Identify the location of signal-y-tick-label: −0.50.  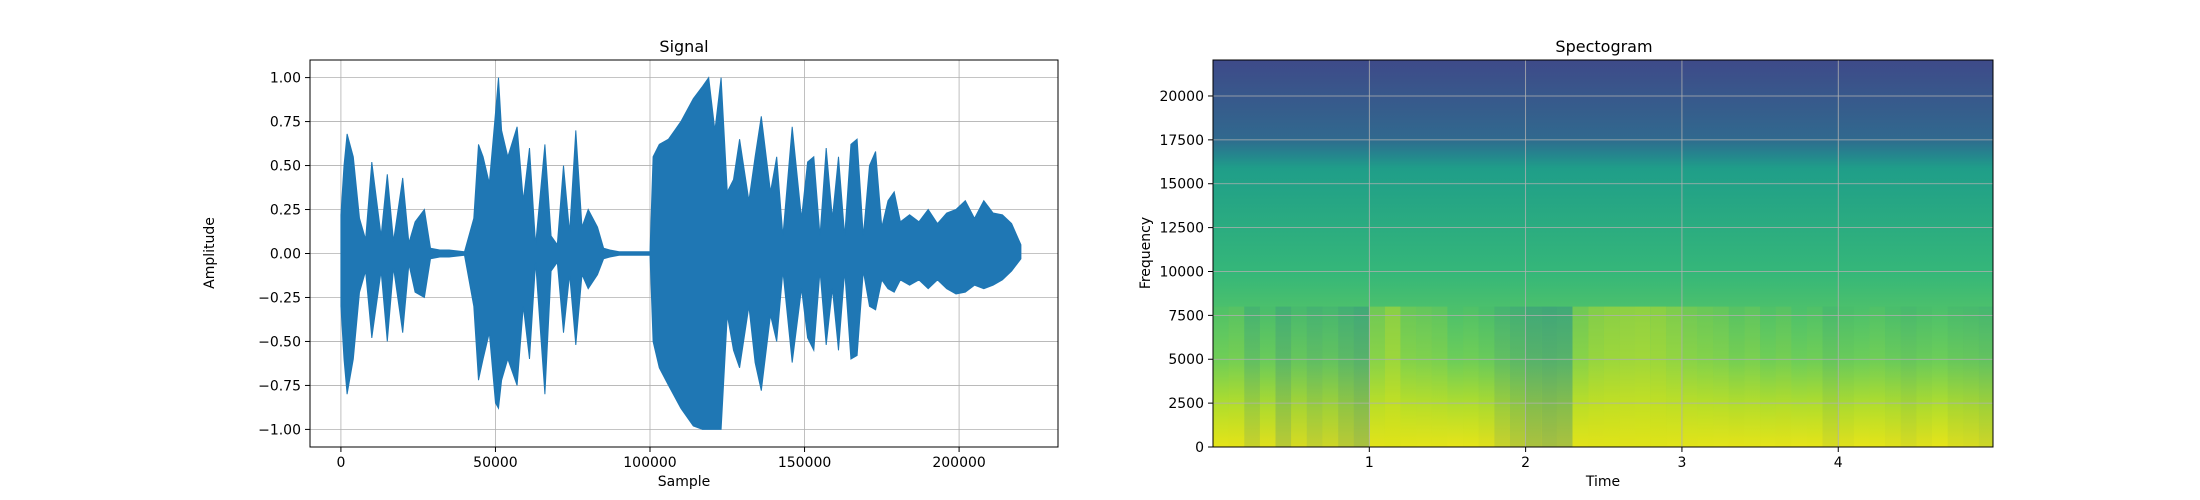
(279, 342).